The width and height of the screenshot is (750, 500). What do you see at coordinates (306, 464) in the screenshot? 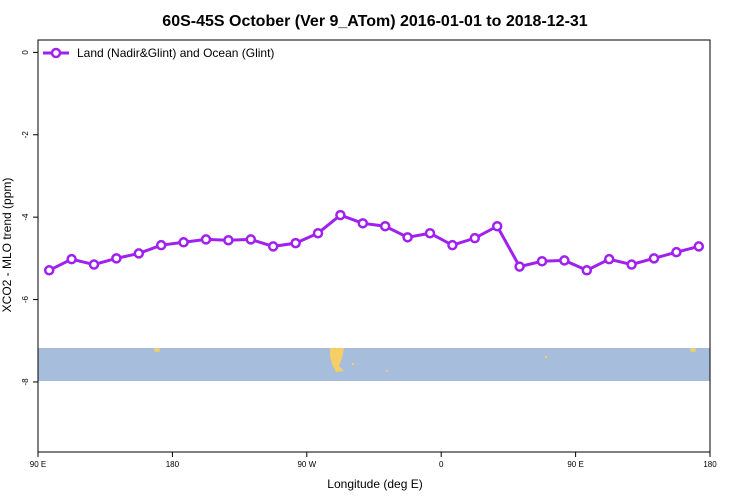
I see `x-tick-label: 90 W` at bounding box center [306, 464].